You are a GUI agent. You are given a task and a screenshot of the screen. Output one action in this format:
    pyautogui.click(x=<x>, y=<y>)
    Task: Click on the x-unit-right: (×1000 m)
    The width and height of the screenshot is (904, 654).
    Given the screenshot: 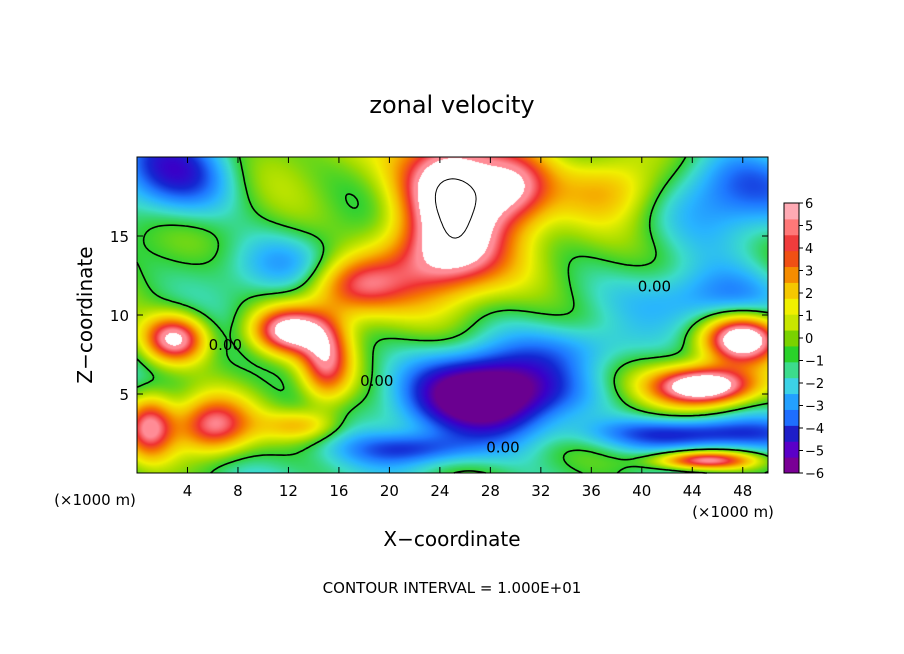 What is the action you would take?
    pyautogui.click(x=733, y=512)
    